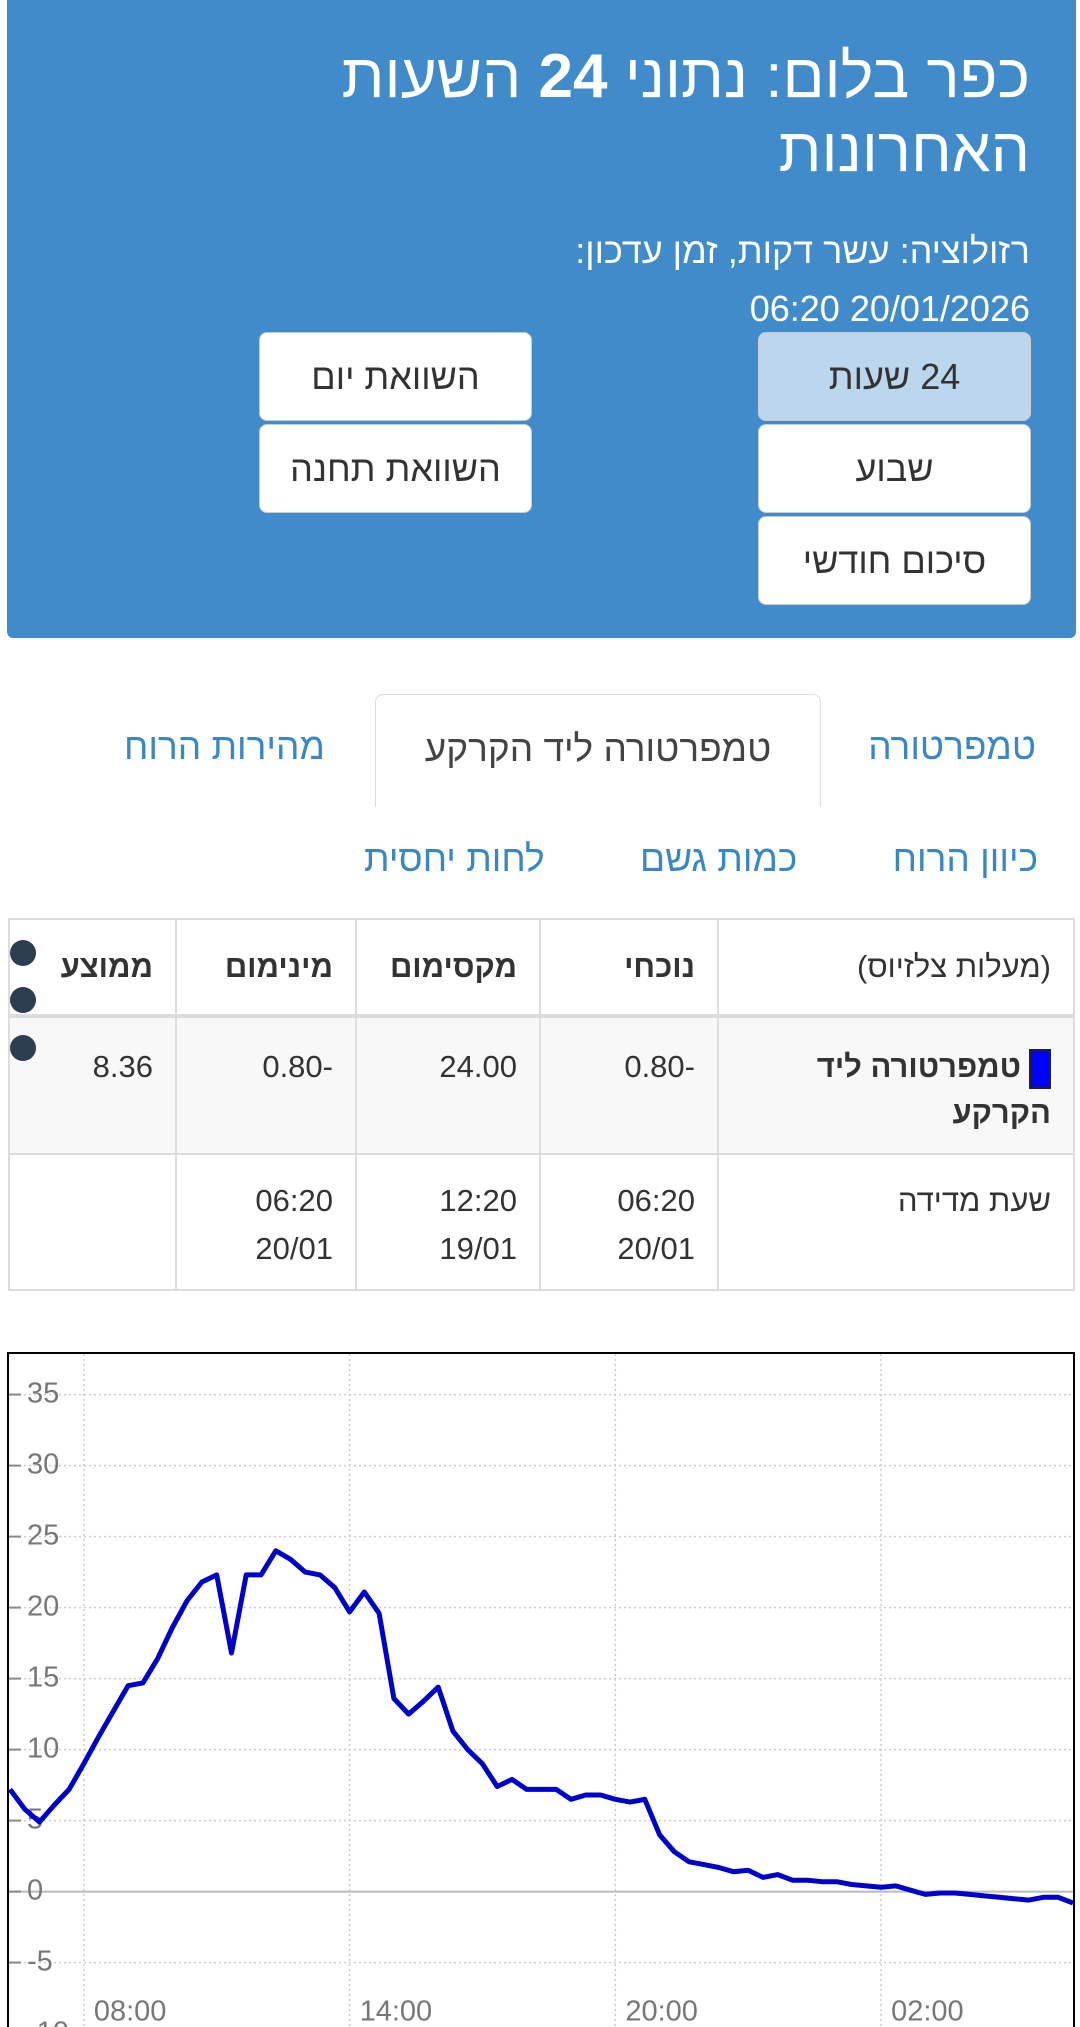 The height and width of the screenshot is (2027, 1080). I want to click on y-tick-label: 30, so click(43, 1464).